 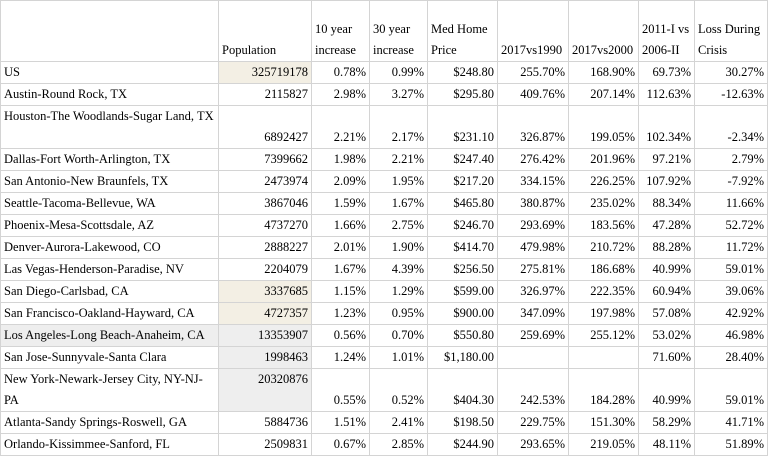 I want to click on cell-inc10: 1.24%, so click(x=340, y=357).